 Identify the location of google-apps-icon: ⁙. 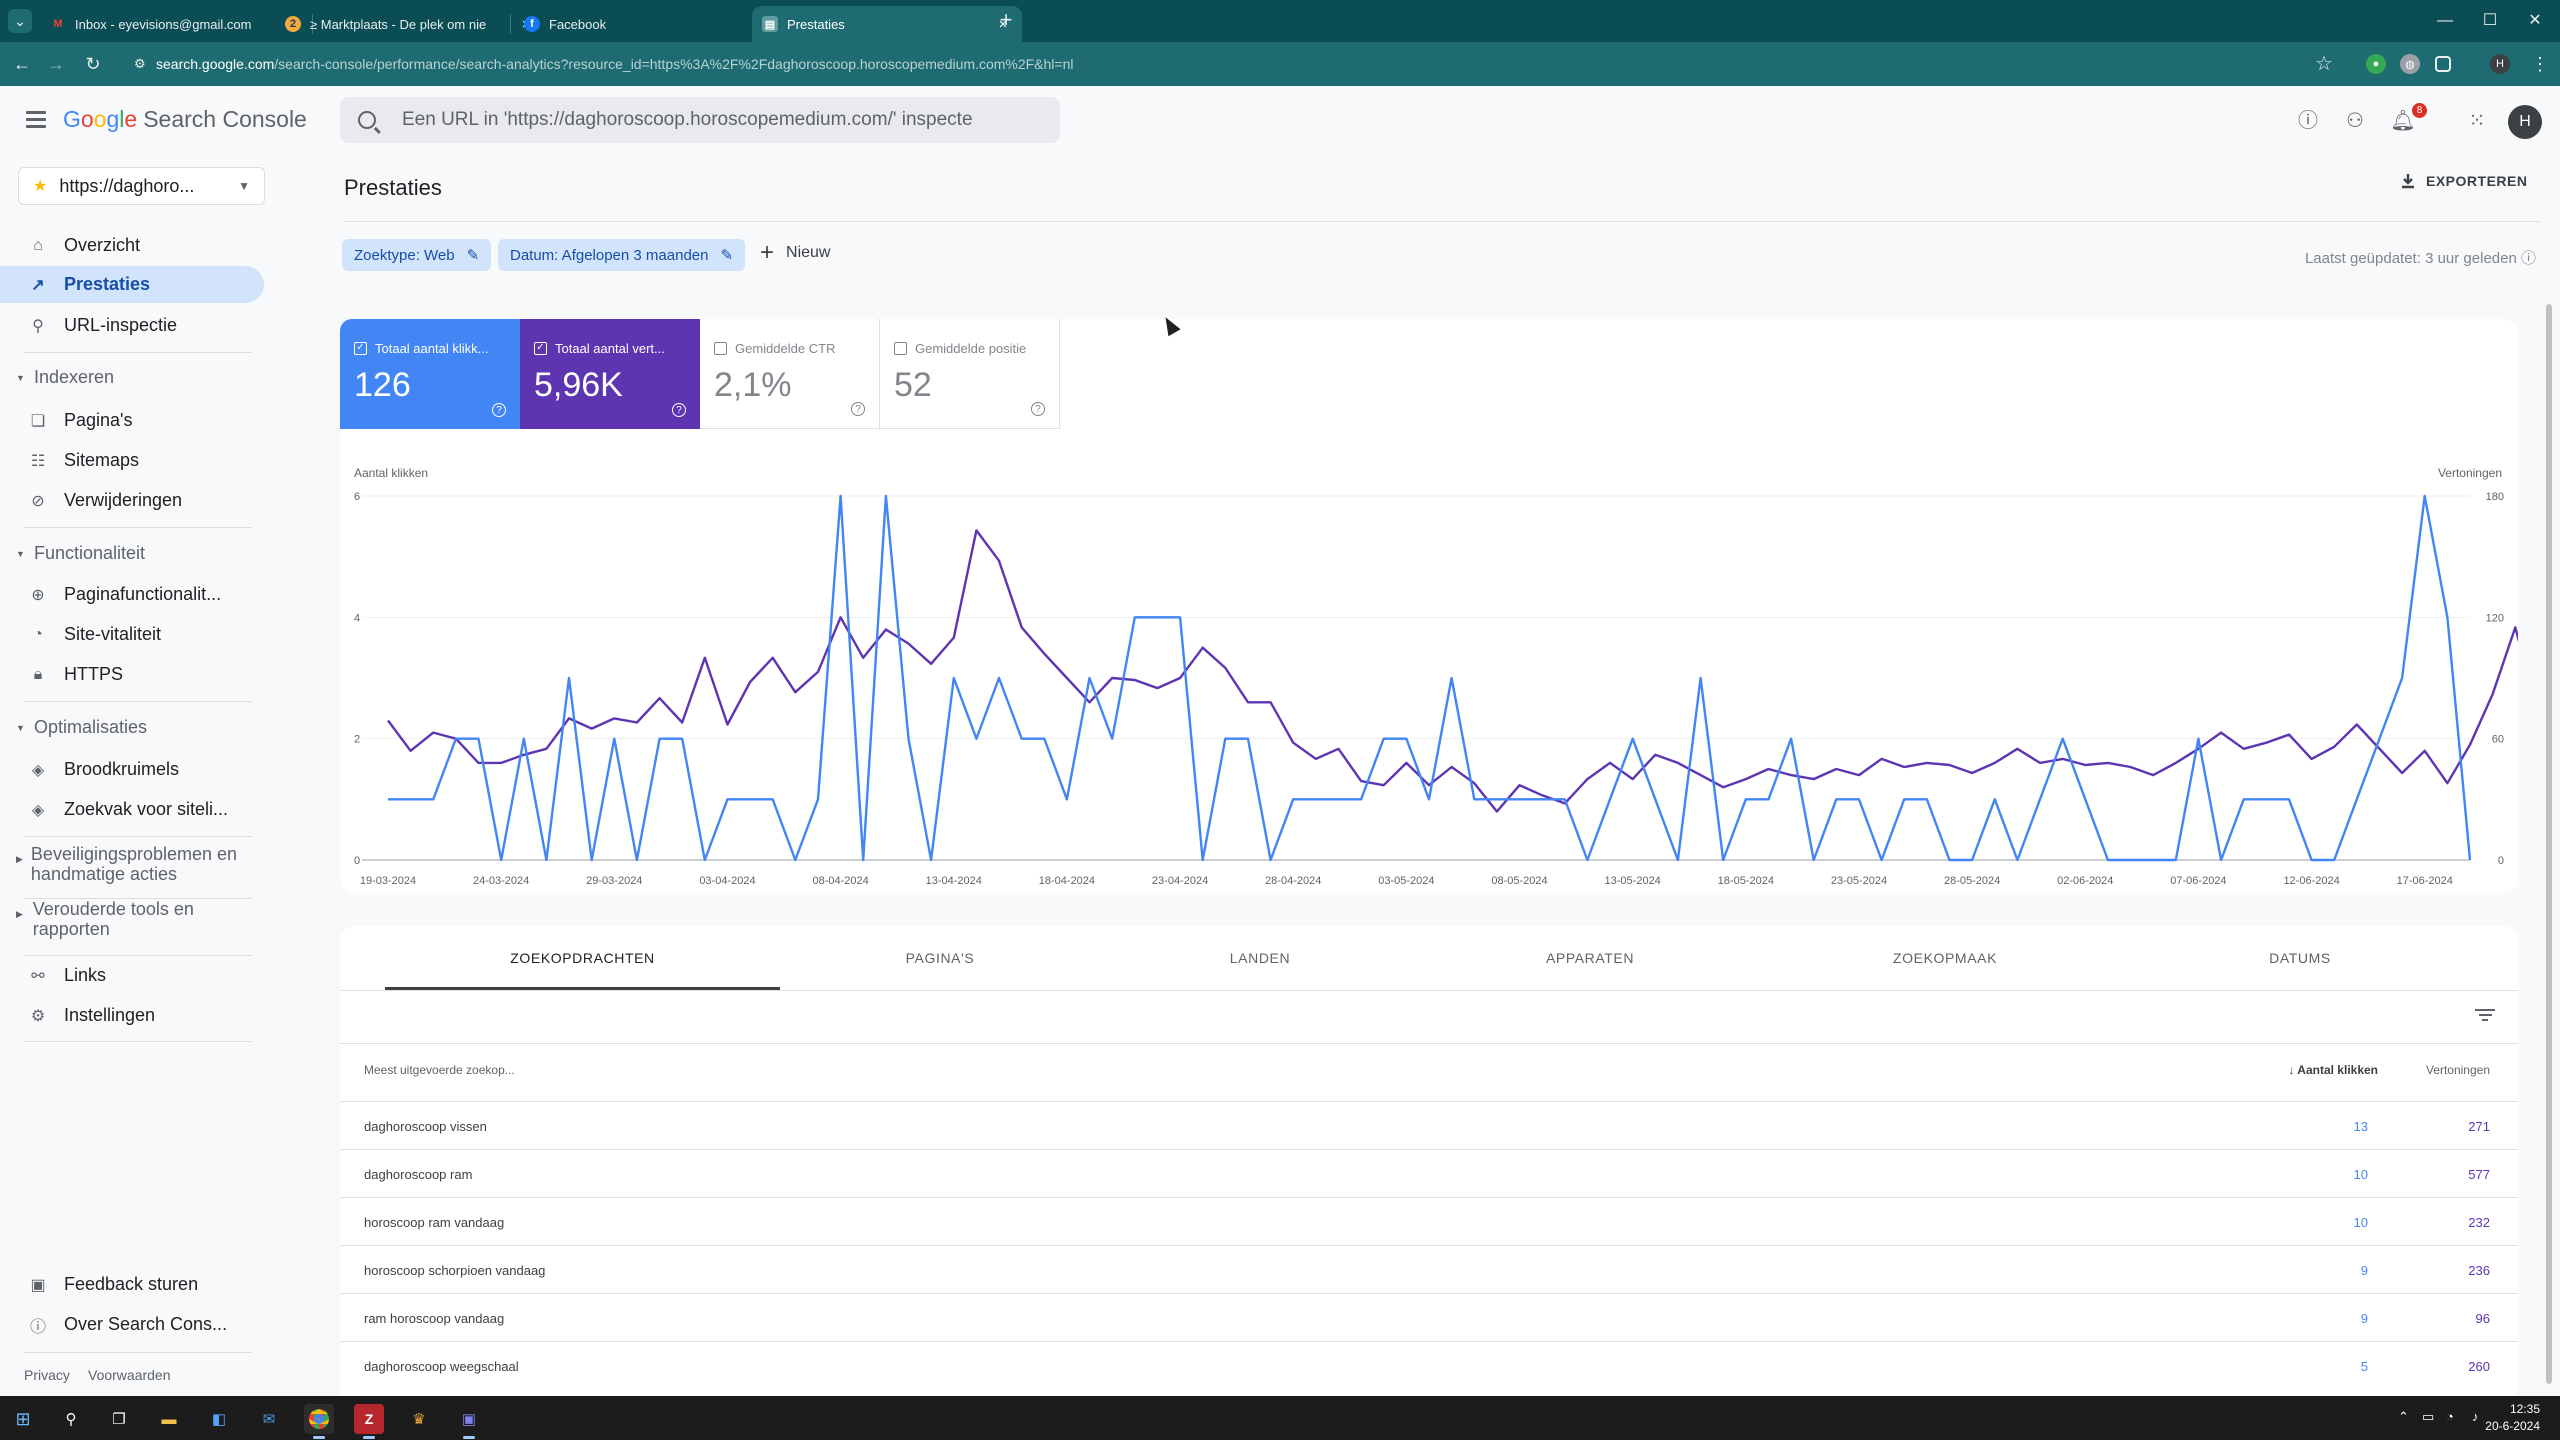
(2477, 121).